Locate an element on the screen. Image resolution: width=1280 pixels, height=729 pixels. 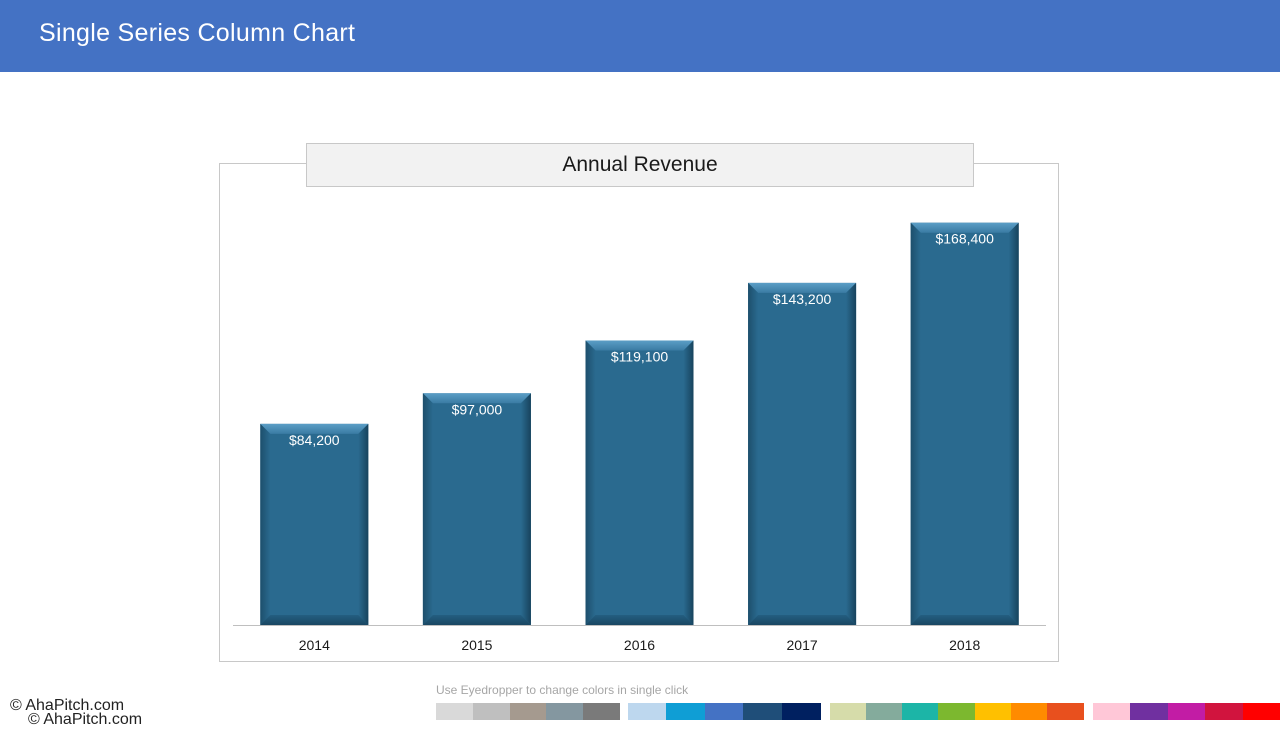
page-title: Single Series Column Chart is located at coordinates (197, 33).